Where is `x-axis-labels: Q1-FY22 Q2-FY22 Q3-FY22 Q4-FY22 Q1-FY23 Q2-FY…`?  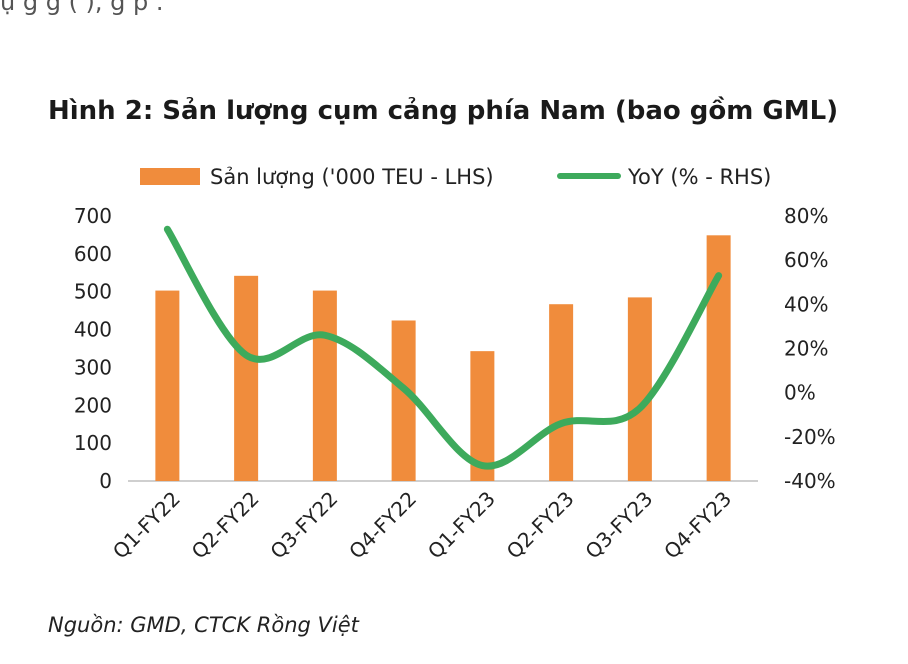 x-axis-labels: Q1-FY22 Q2-FY22 Q3-FY22 Q4-FY22 Q1-FY23 Q2-FY… is located at coordinates (422, 525).